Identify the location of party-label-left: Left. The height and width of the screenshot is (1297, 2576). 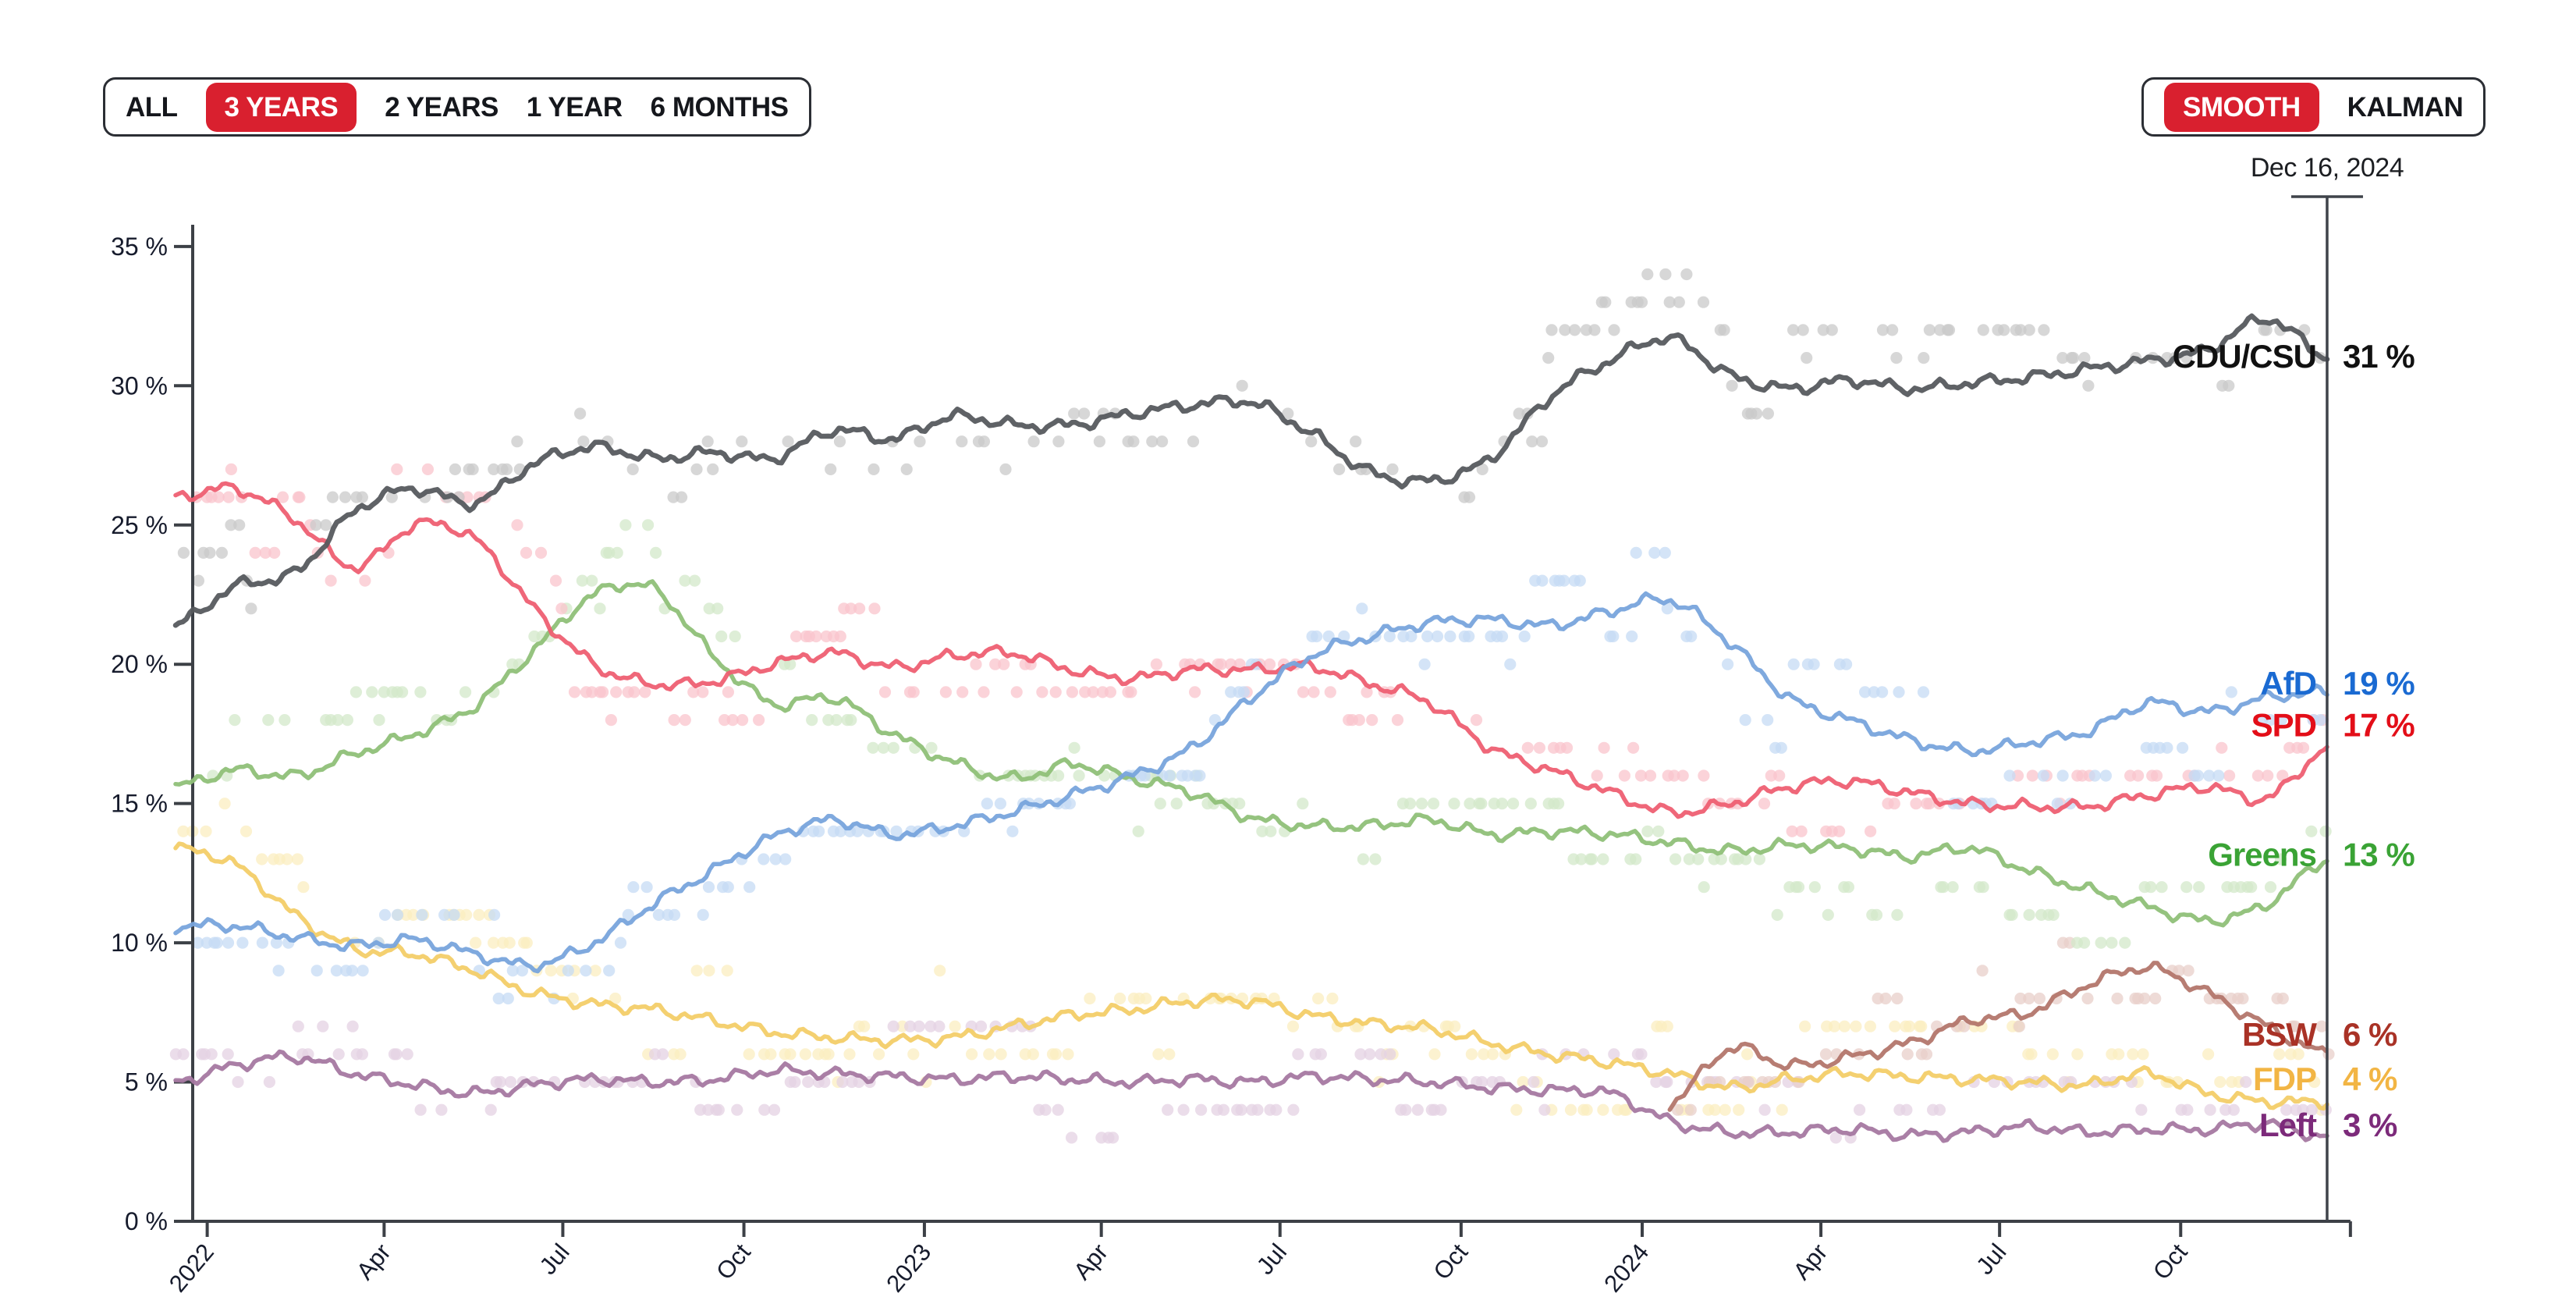
(2288, 1125).